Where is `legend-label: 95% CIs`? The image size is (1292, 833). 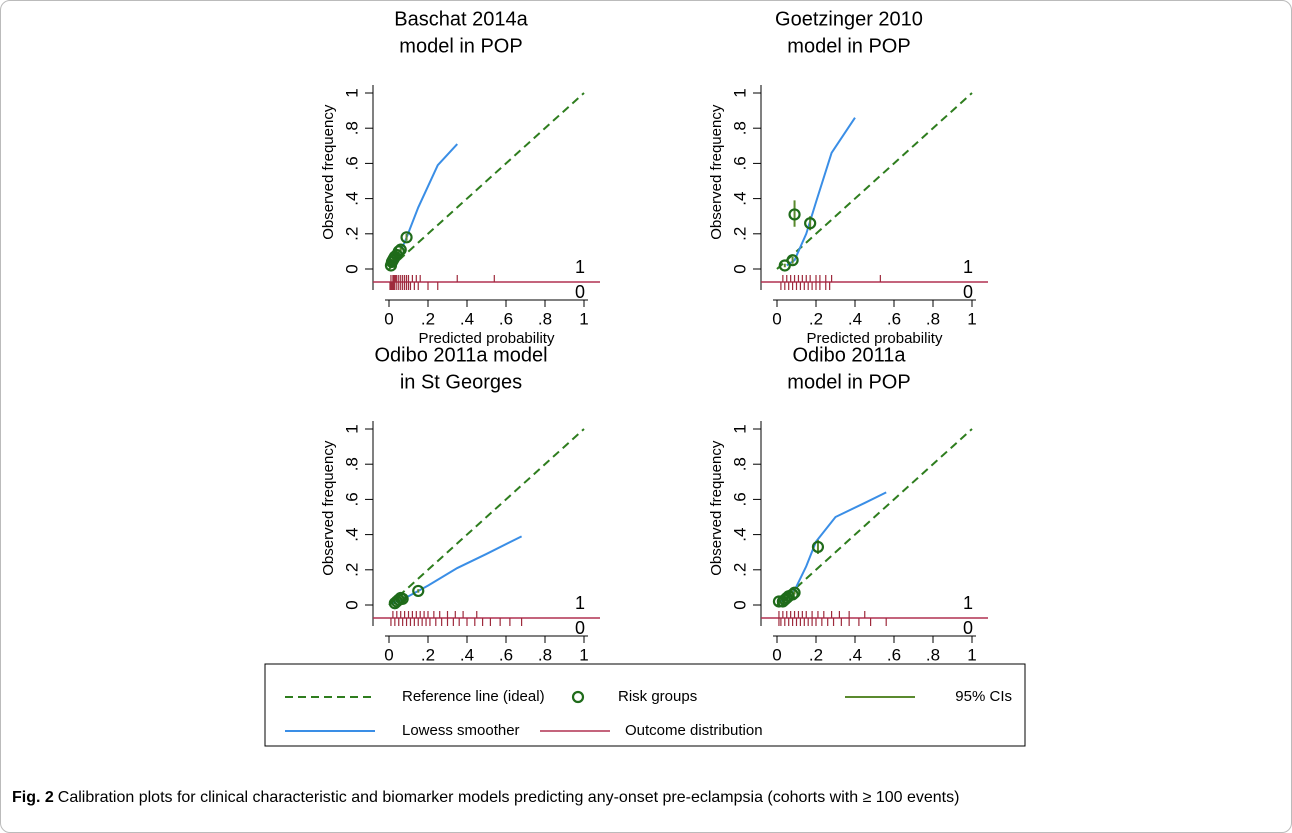
legend-label: 95% CIs is located at coordinates (983, 696).